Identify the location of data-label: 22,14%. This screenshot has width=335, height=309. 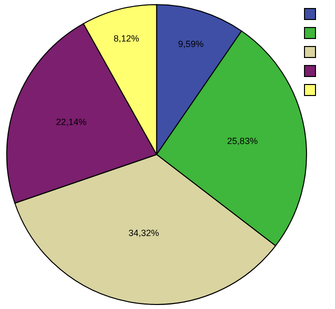
(71, 121).